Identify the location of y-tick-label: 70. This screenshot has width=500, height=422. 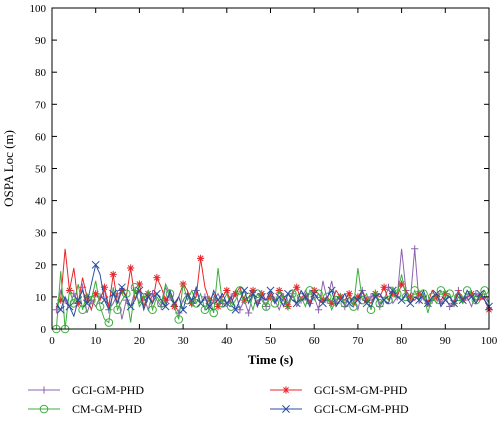
(41, 105).